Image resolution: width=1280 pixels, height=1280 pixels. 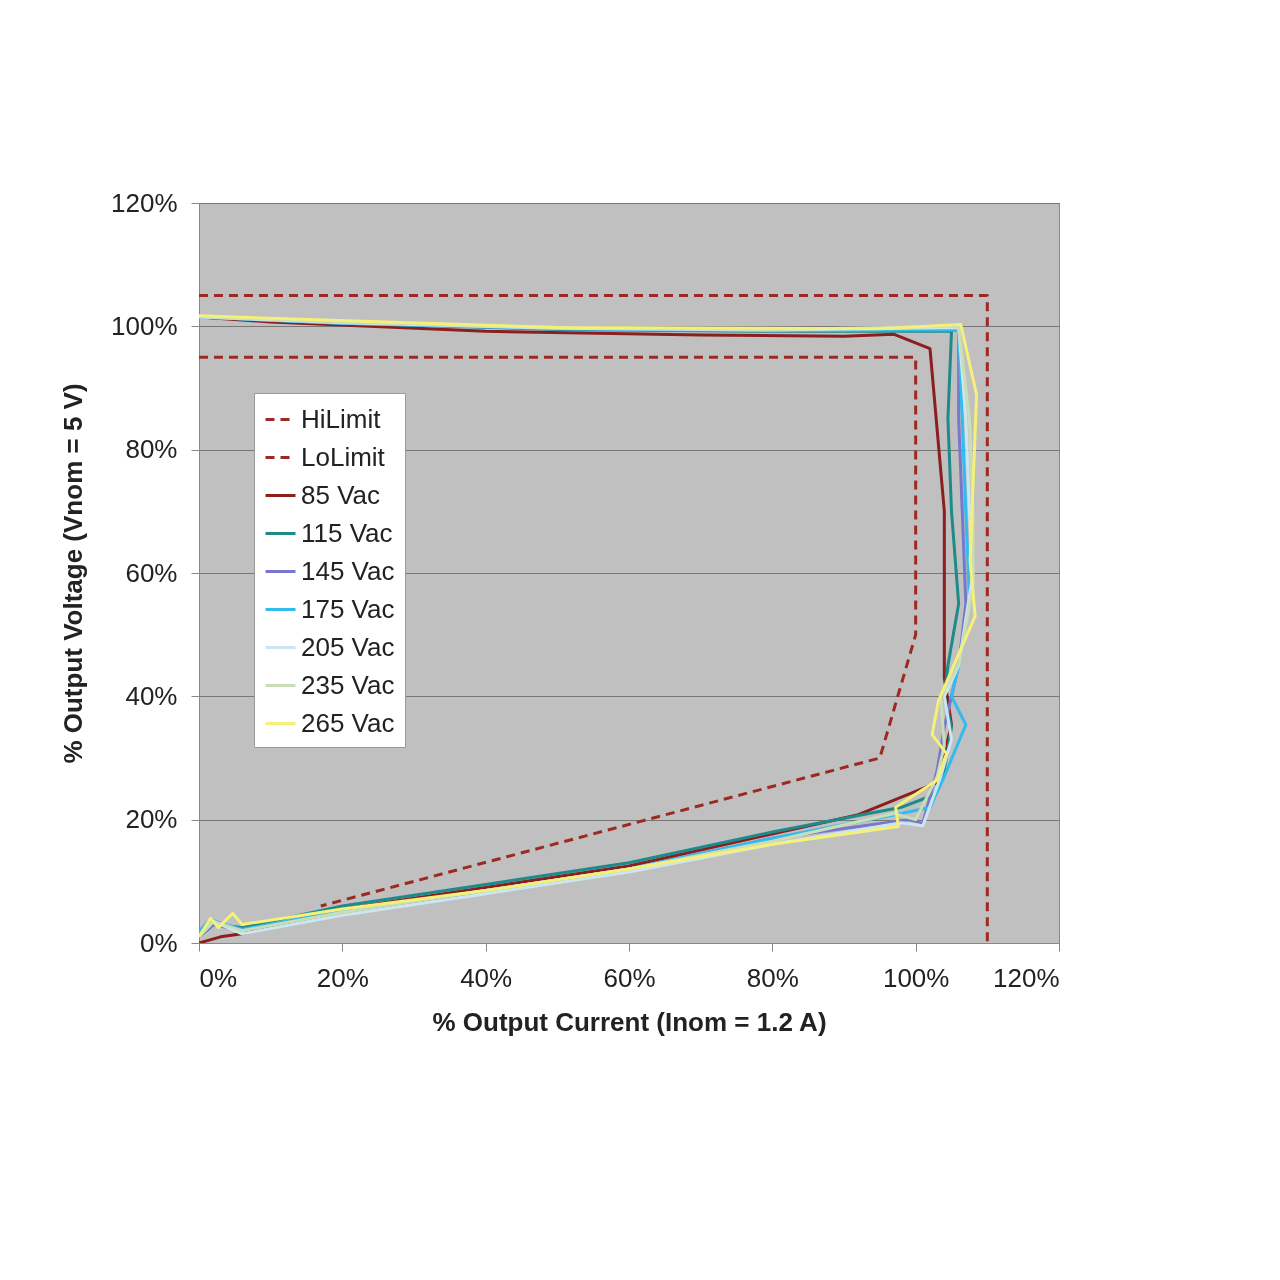 I want to click on y-tick-label: 60%, so click(x=151, y=572).